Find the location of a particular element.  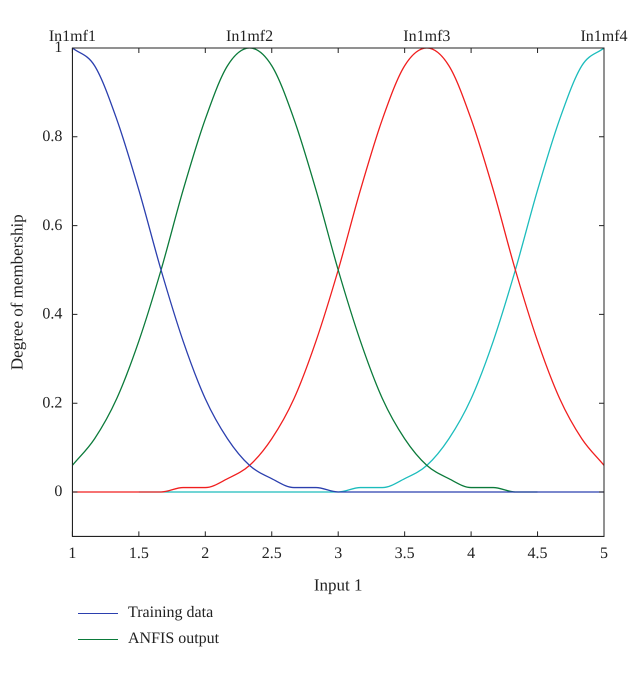

legend-label: ANFIS output is located at coordinates (174, 639).